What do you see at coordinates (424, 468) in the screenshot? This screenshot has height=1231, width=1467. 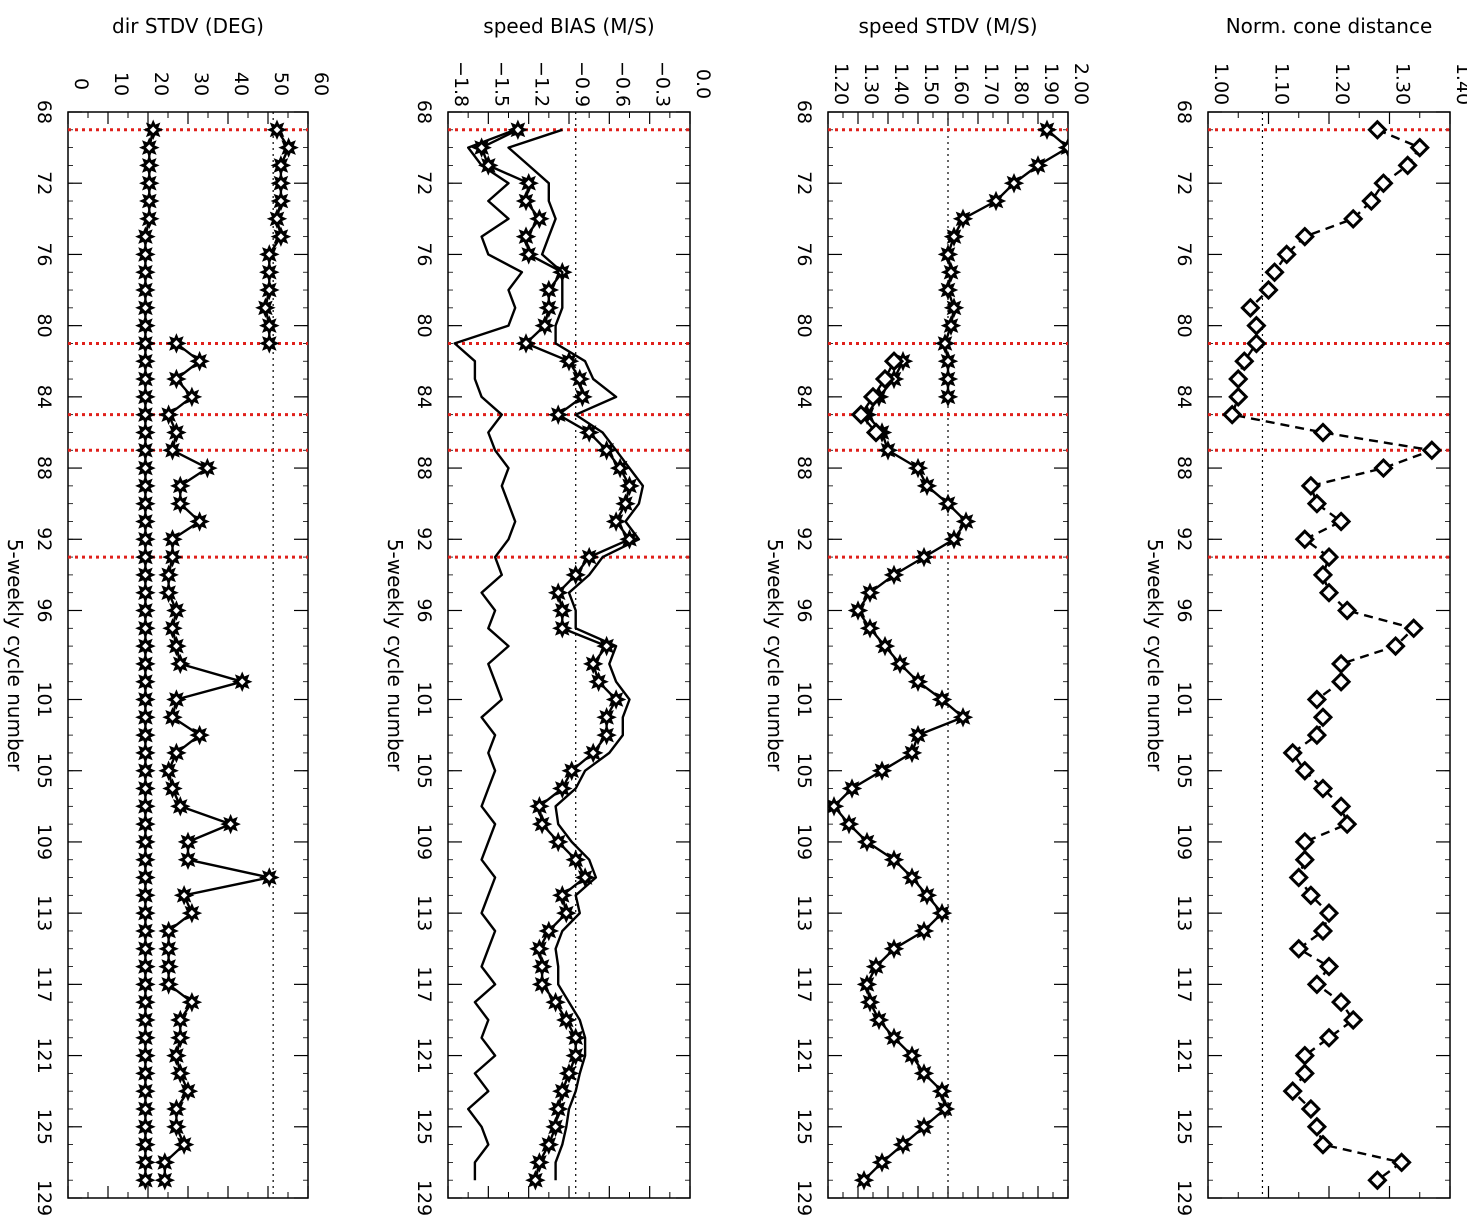 I see `x-tick-label: 88` at bounding box center [424, 468].